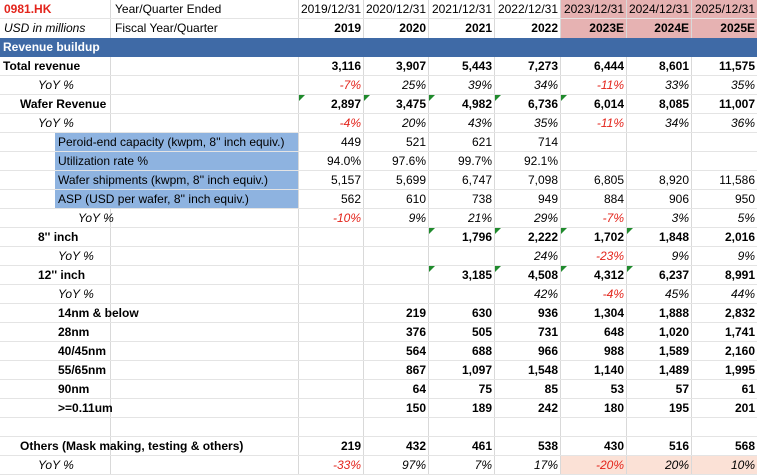 Image resolution: width=757 pixels, height=475 pixels. What do you see at coordinates (329, 9) in the screenshot?
I see `date-cell: 2019/12/31` at bounding box center [329, 9].